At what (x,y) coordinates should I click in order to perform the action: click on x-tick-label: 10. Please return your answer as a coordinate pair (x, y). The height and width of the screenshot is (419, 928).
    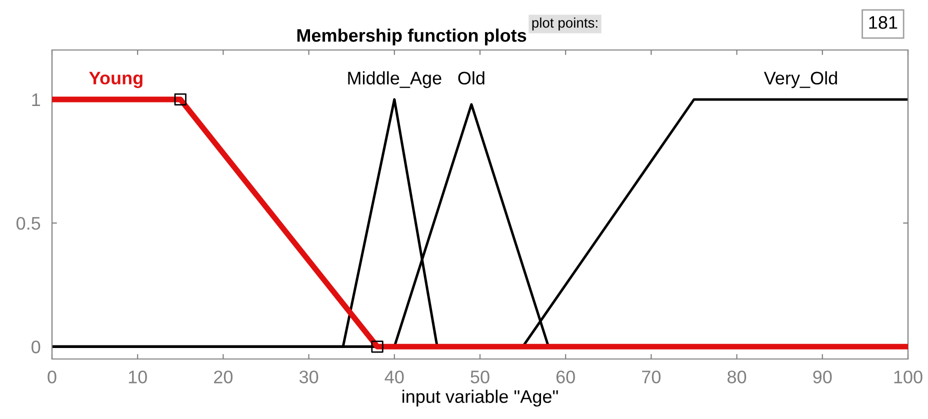
    Looking at the image, I should click on (137, 377).